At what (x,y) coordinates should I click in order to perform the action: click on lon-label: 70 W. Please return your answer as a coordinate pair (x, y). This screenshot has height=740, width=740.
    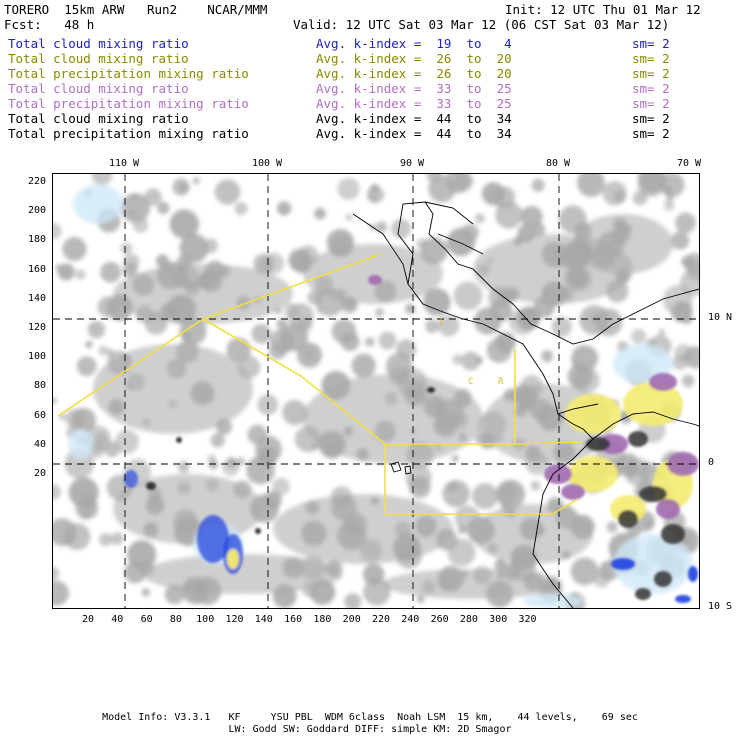
    Looking at the image, I should click on (689, 163).